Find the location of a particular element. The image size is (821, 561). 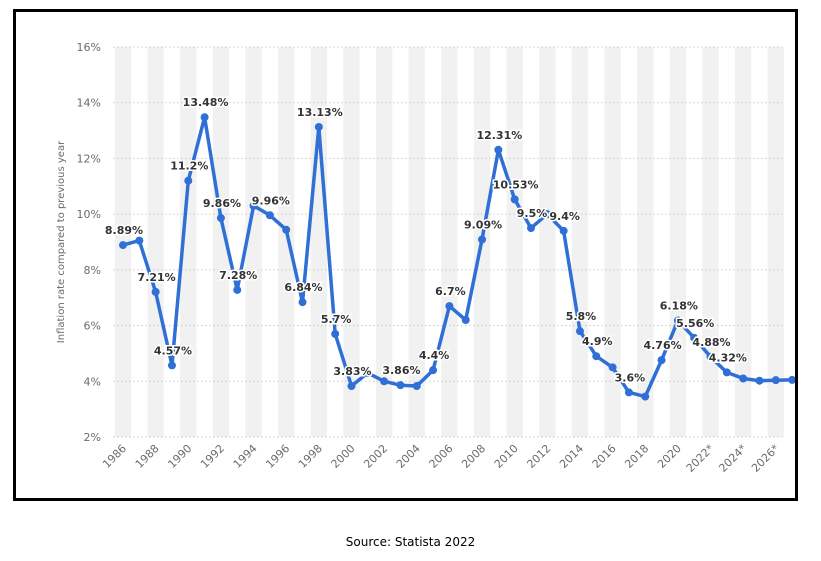

x-tick-label: 2020 is located at coordinates (669, 456).